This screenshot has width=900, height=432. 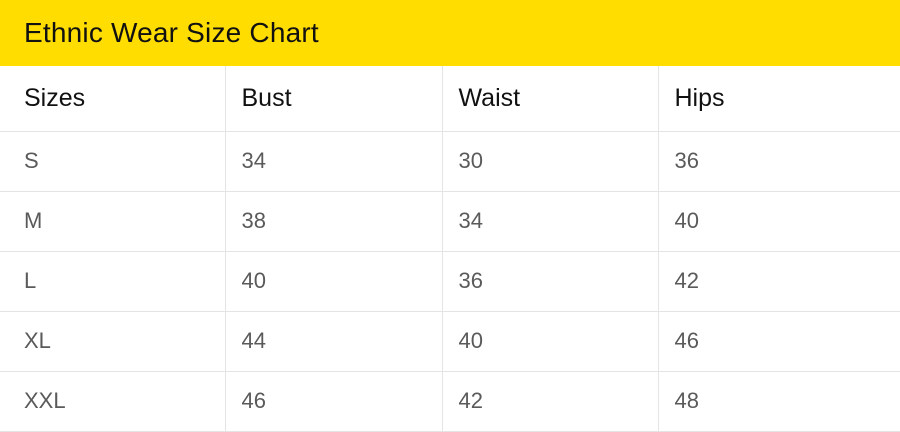 I want to click on table-row: XL 44 40 46, so click(x=450, y=341).